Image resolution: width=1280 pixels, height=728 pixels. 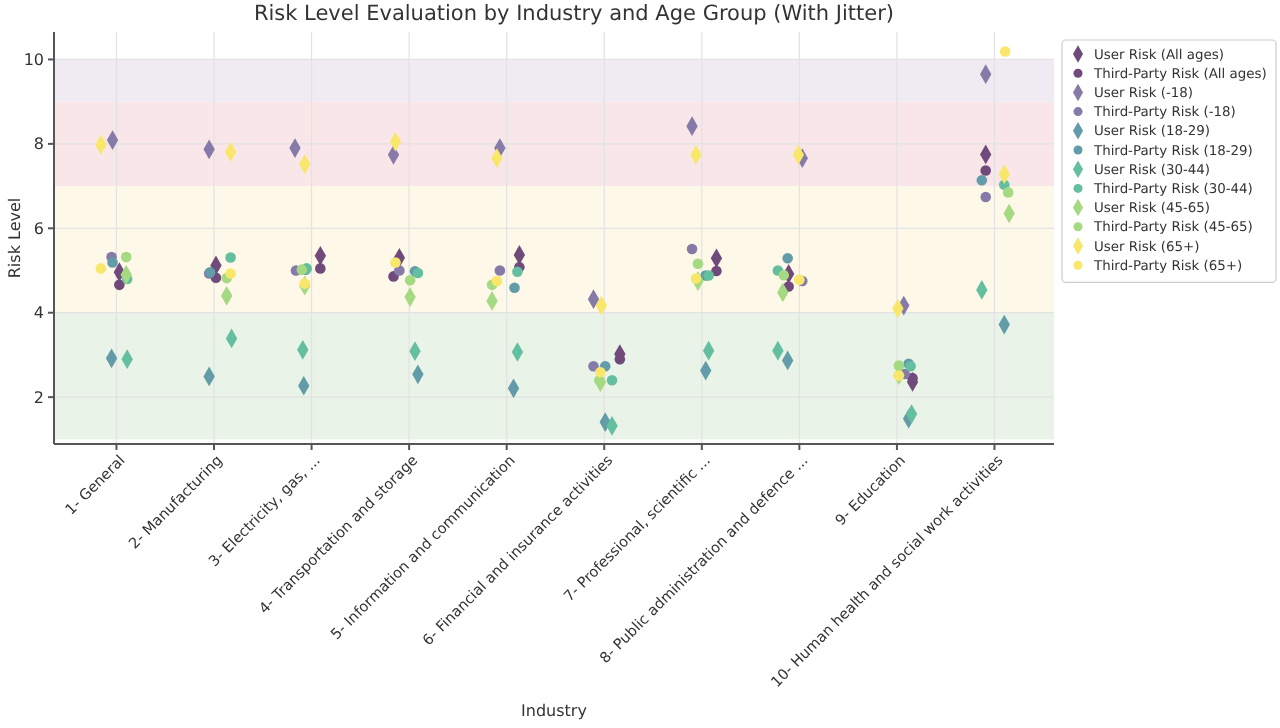 What do you see at coordinates (38, 313) in the screenshot?
I see `y-tick-label: 4` at bounding box center [38, 313].